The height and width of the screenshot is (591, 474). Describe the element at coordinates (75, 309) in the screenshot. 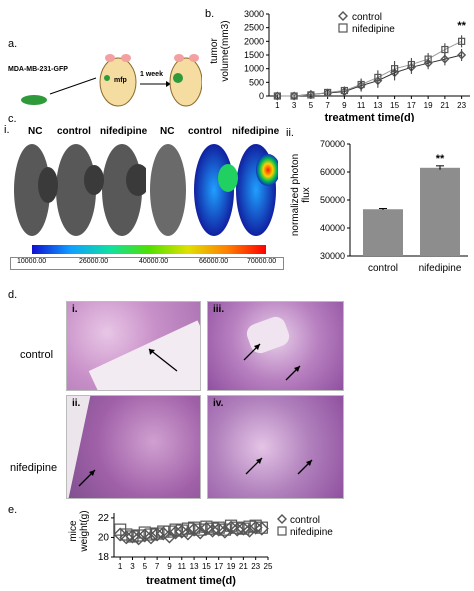

I see `histology-label-i: i.` at that location.